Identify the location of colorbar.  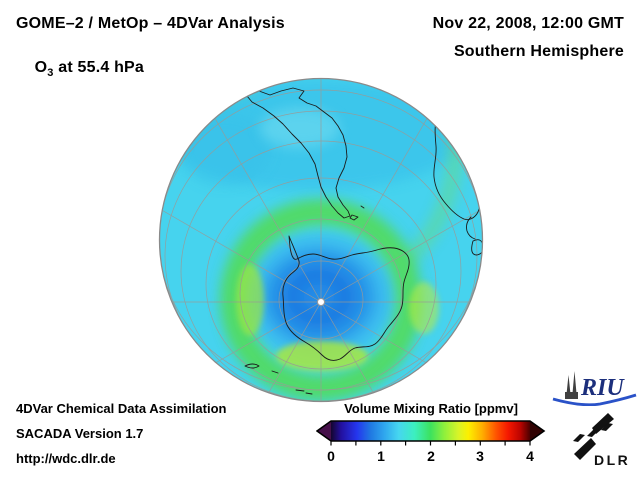
(431, 433).